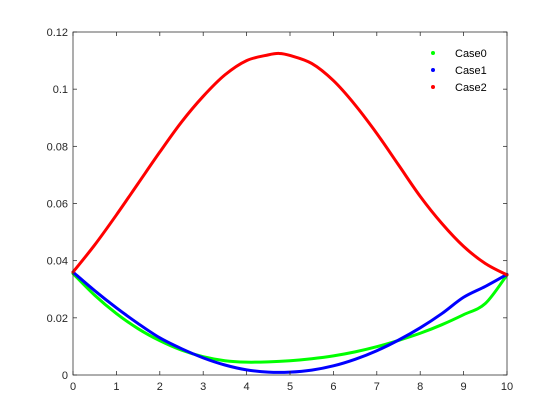 The height and width of the screenshot is (420, 560). I want to click on legend-marker-case0, so click(433, 53).